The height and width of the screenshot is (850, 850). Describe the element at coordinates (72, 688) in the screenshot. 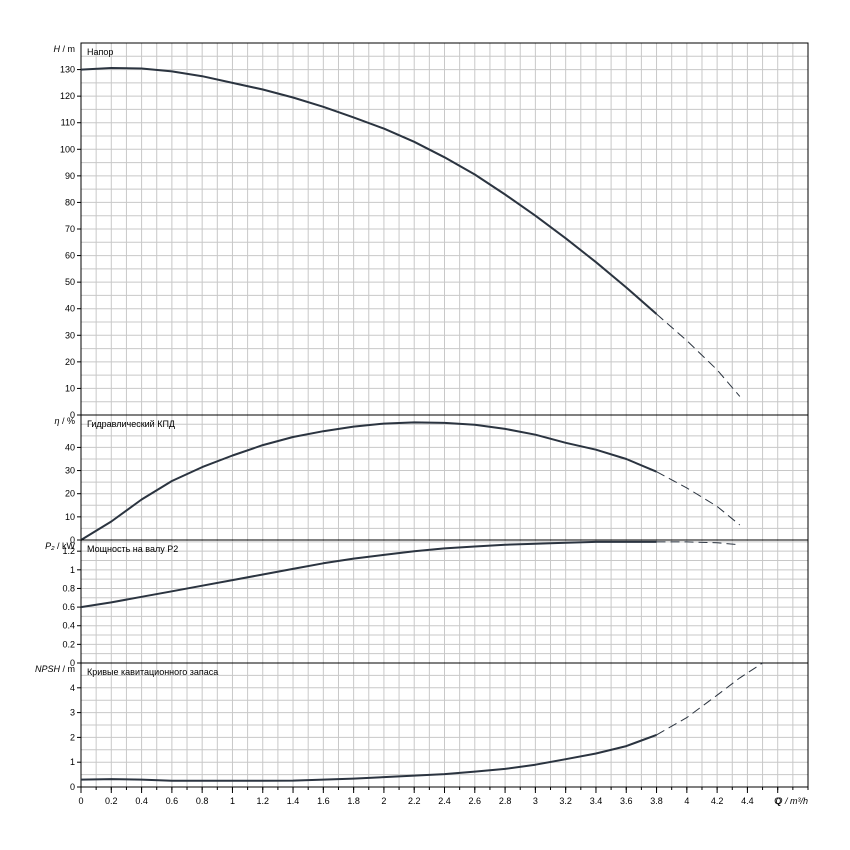

I see `y-tick-label: 4` at that location.